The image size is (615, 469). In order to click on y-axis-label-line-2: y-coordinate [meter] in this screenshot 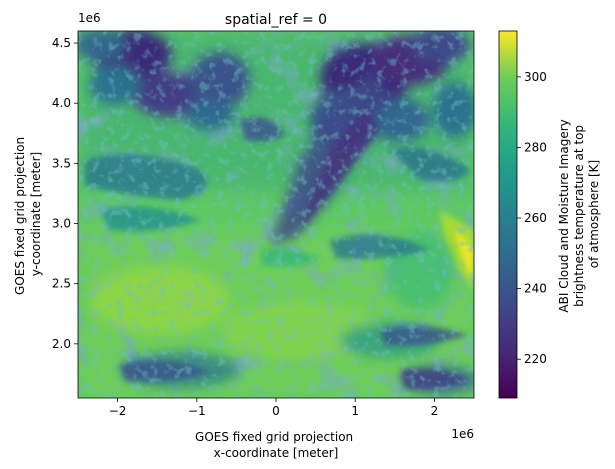, I will do `click(36, 214)`.